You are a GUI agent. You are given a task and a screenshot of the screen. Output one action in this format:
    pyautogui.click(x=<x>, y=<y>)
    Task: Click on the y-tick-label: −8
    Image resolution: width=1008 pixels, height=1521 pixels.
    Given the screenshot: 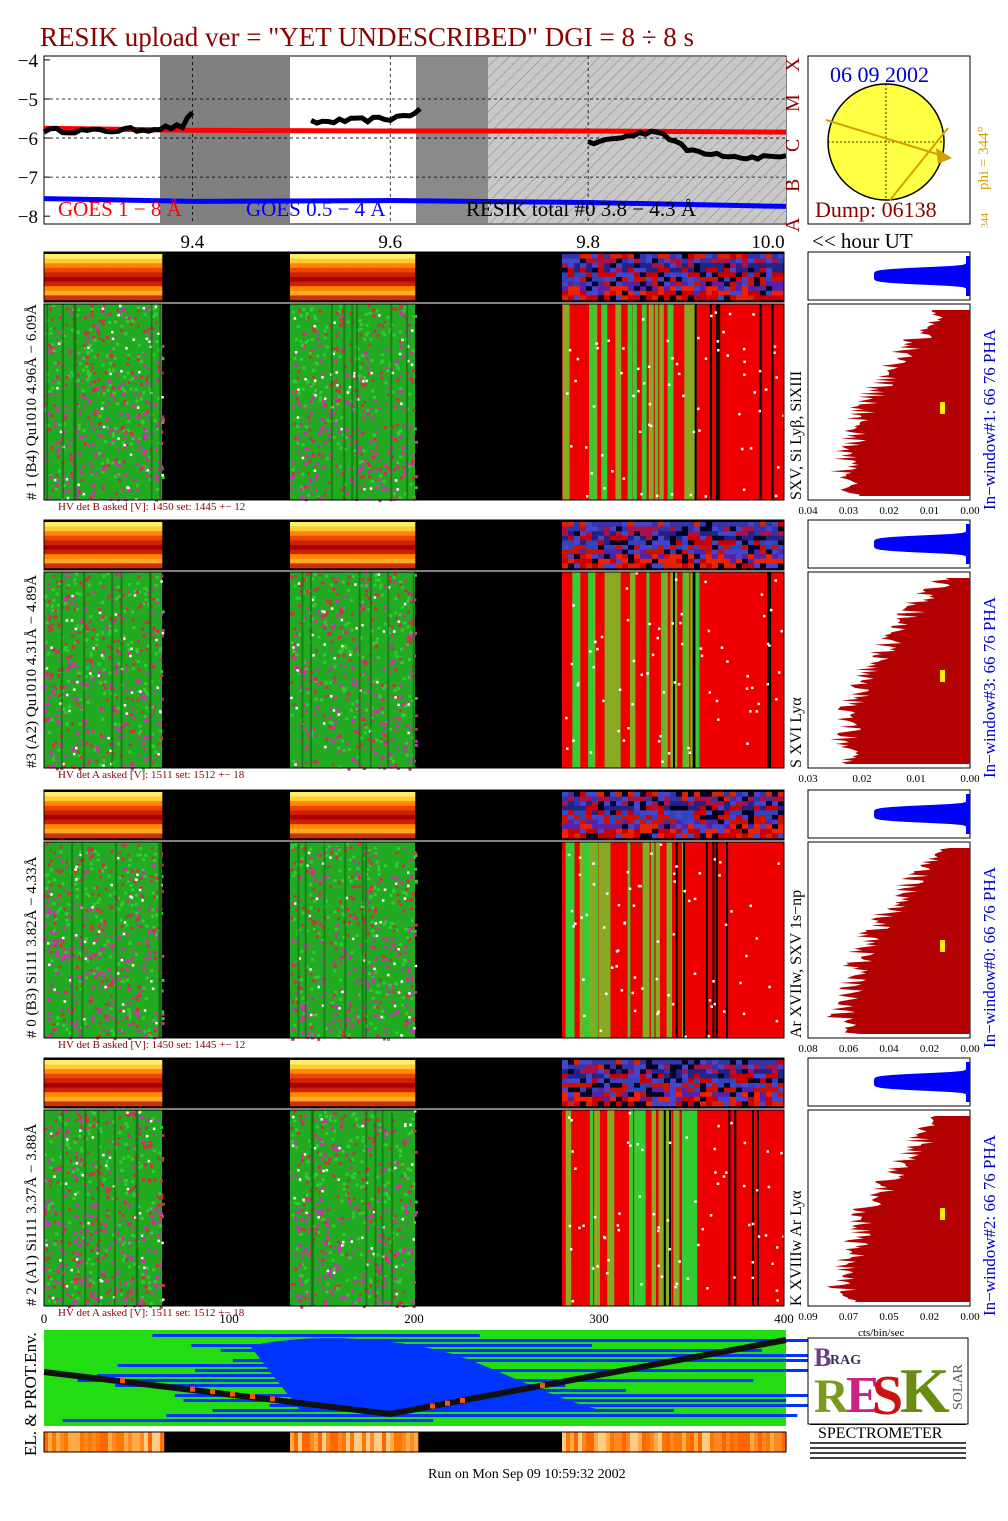 What is the action you would take?
    pyautogui.click(x=28, y=217)
    